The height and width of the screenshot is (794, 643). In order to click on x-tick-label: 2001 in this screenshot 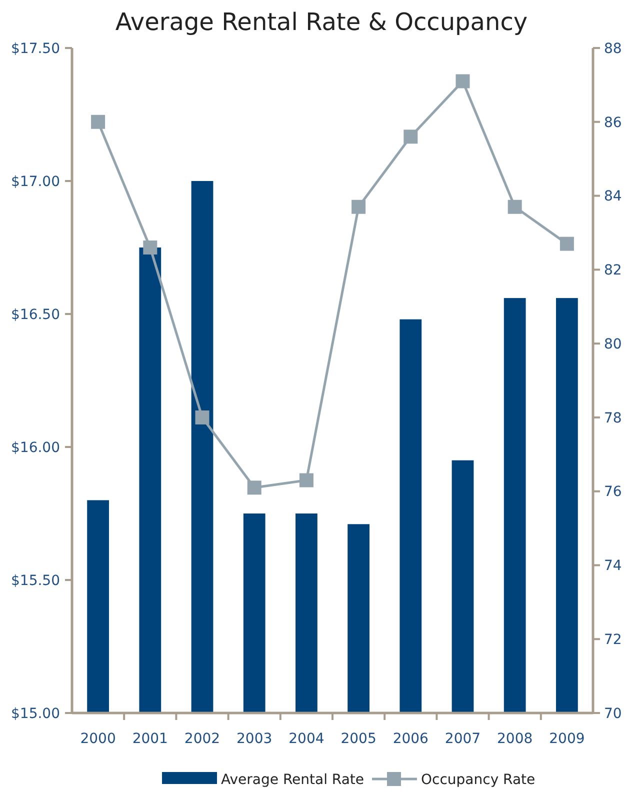, I will do `click(150, 739)`.